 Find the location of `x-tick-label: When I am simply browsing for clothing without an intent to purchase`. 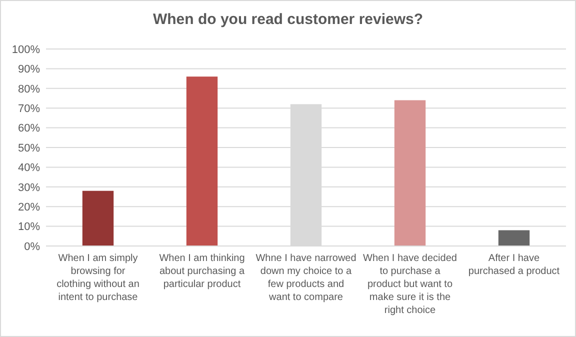

x-tick-label: When I am simply browsing for clothing without an intent to purchase is located at coordinates (98, 278).